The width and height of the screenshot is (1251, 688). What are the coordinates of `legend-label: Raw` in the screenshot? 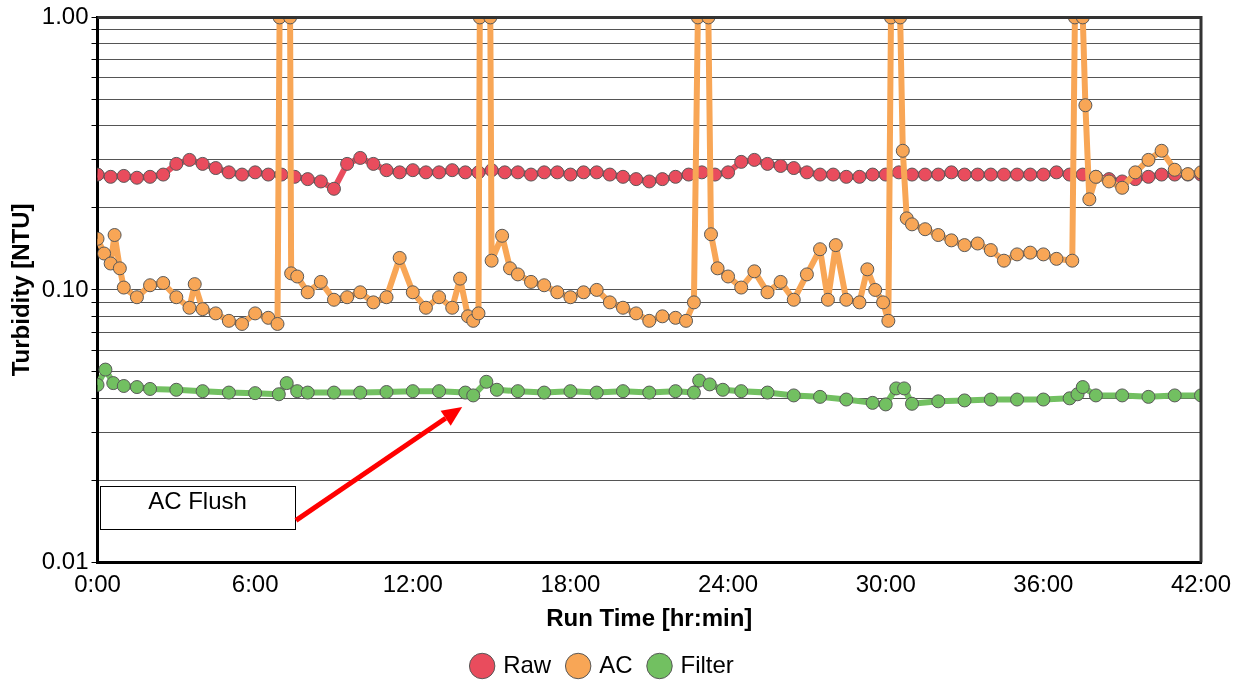 It's located at (527, 664).